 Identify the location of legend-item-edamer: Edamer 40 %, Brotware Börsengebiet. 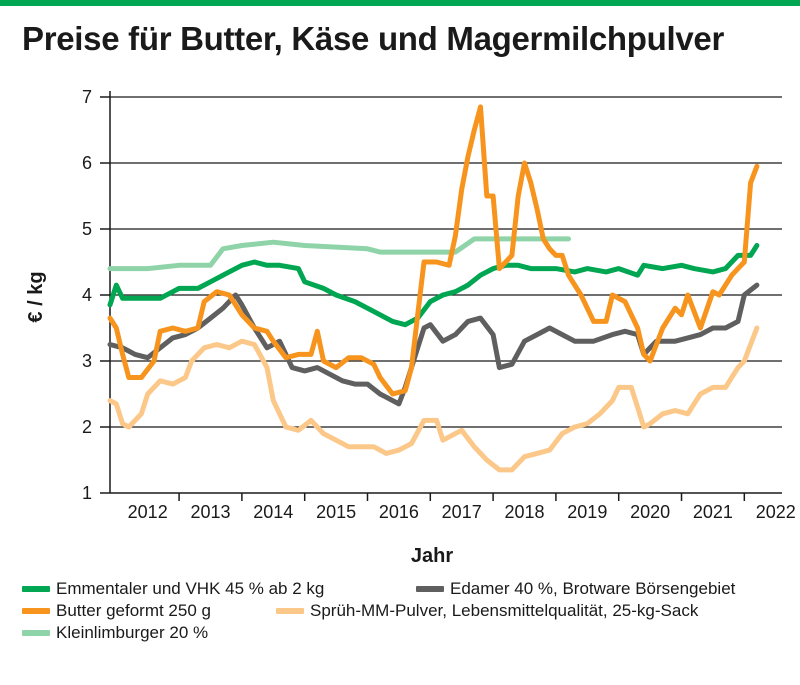
(575, 589).